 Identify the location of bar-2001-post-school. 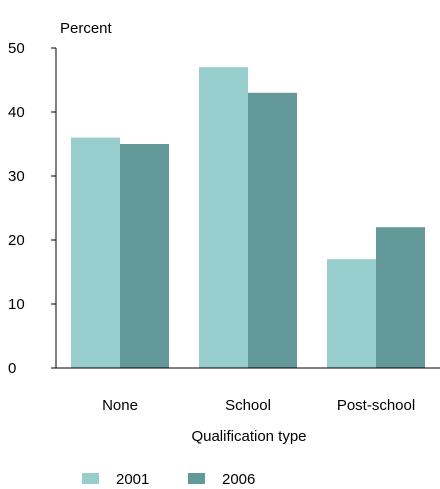
(351, 313).